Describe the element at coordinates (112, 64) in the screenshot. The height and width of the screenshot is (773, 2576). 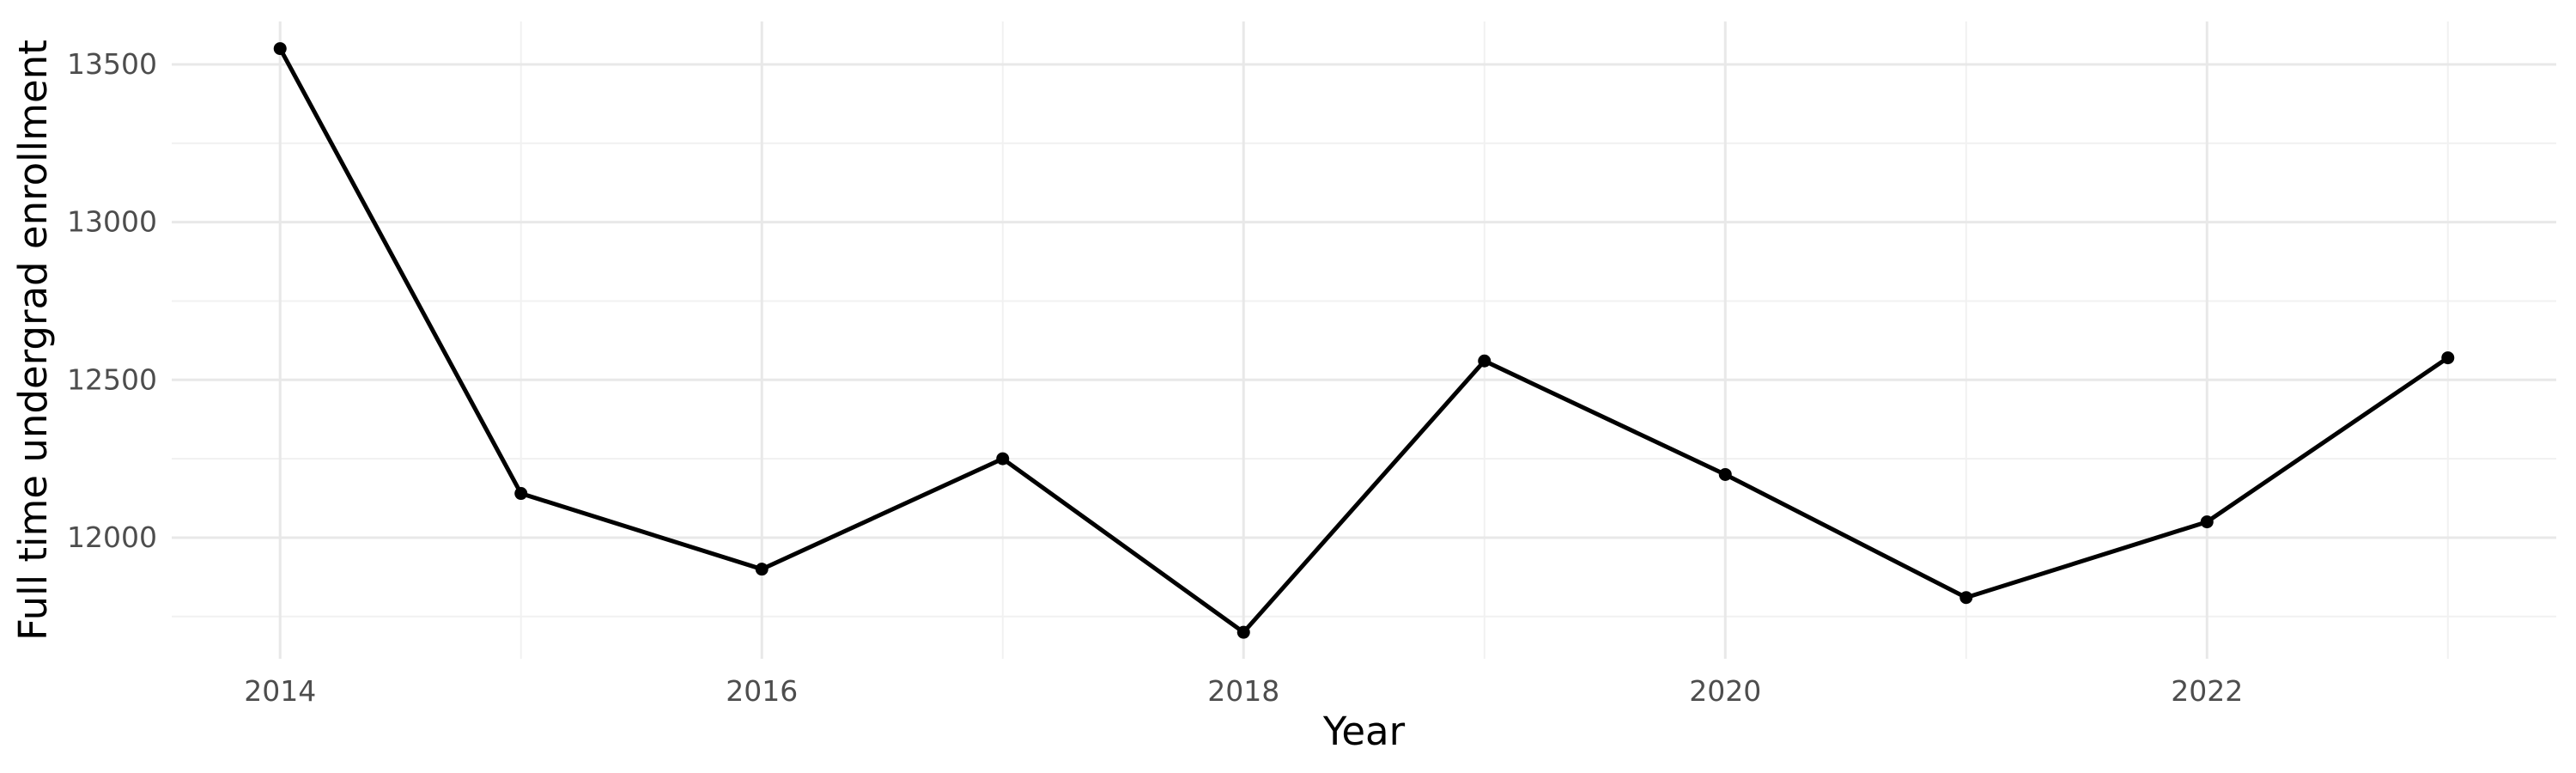
I see `y-tick-label-13500: 13500` at that location.